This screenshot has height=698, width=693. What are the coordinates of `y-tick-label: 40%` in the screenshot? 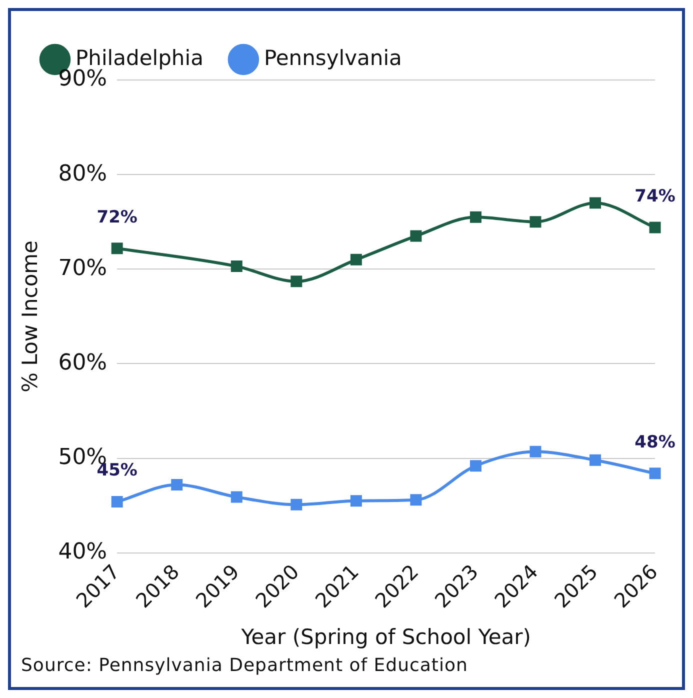 It's located at (83, 552).